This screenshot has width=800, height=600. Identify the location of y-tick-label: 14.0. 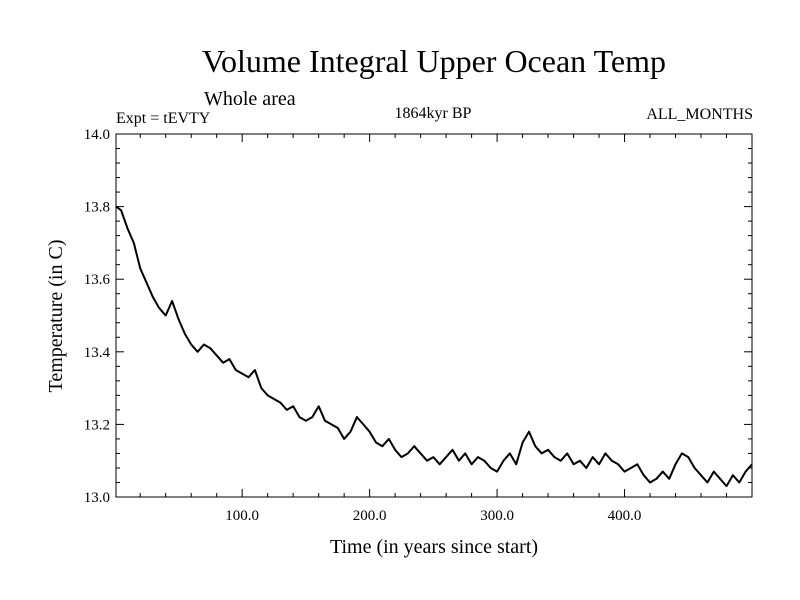
(97, 135).